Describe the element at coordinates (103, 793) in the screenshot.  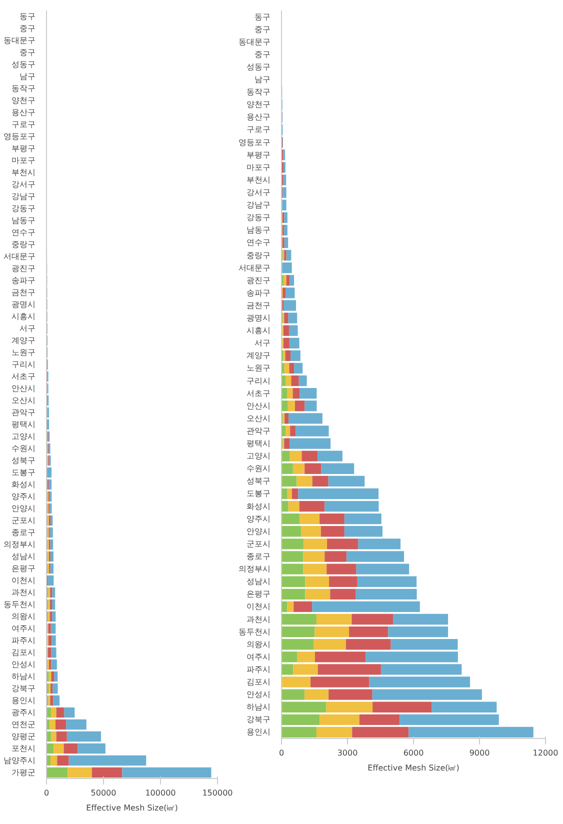
I see `x-tick-label: 50000` at that location.